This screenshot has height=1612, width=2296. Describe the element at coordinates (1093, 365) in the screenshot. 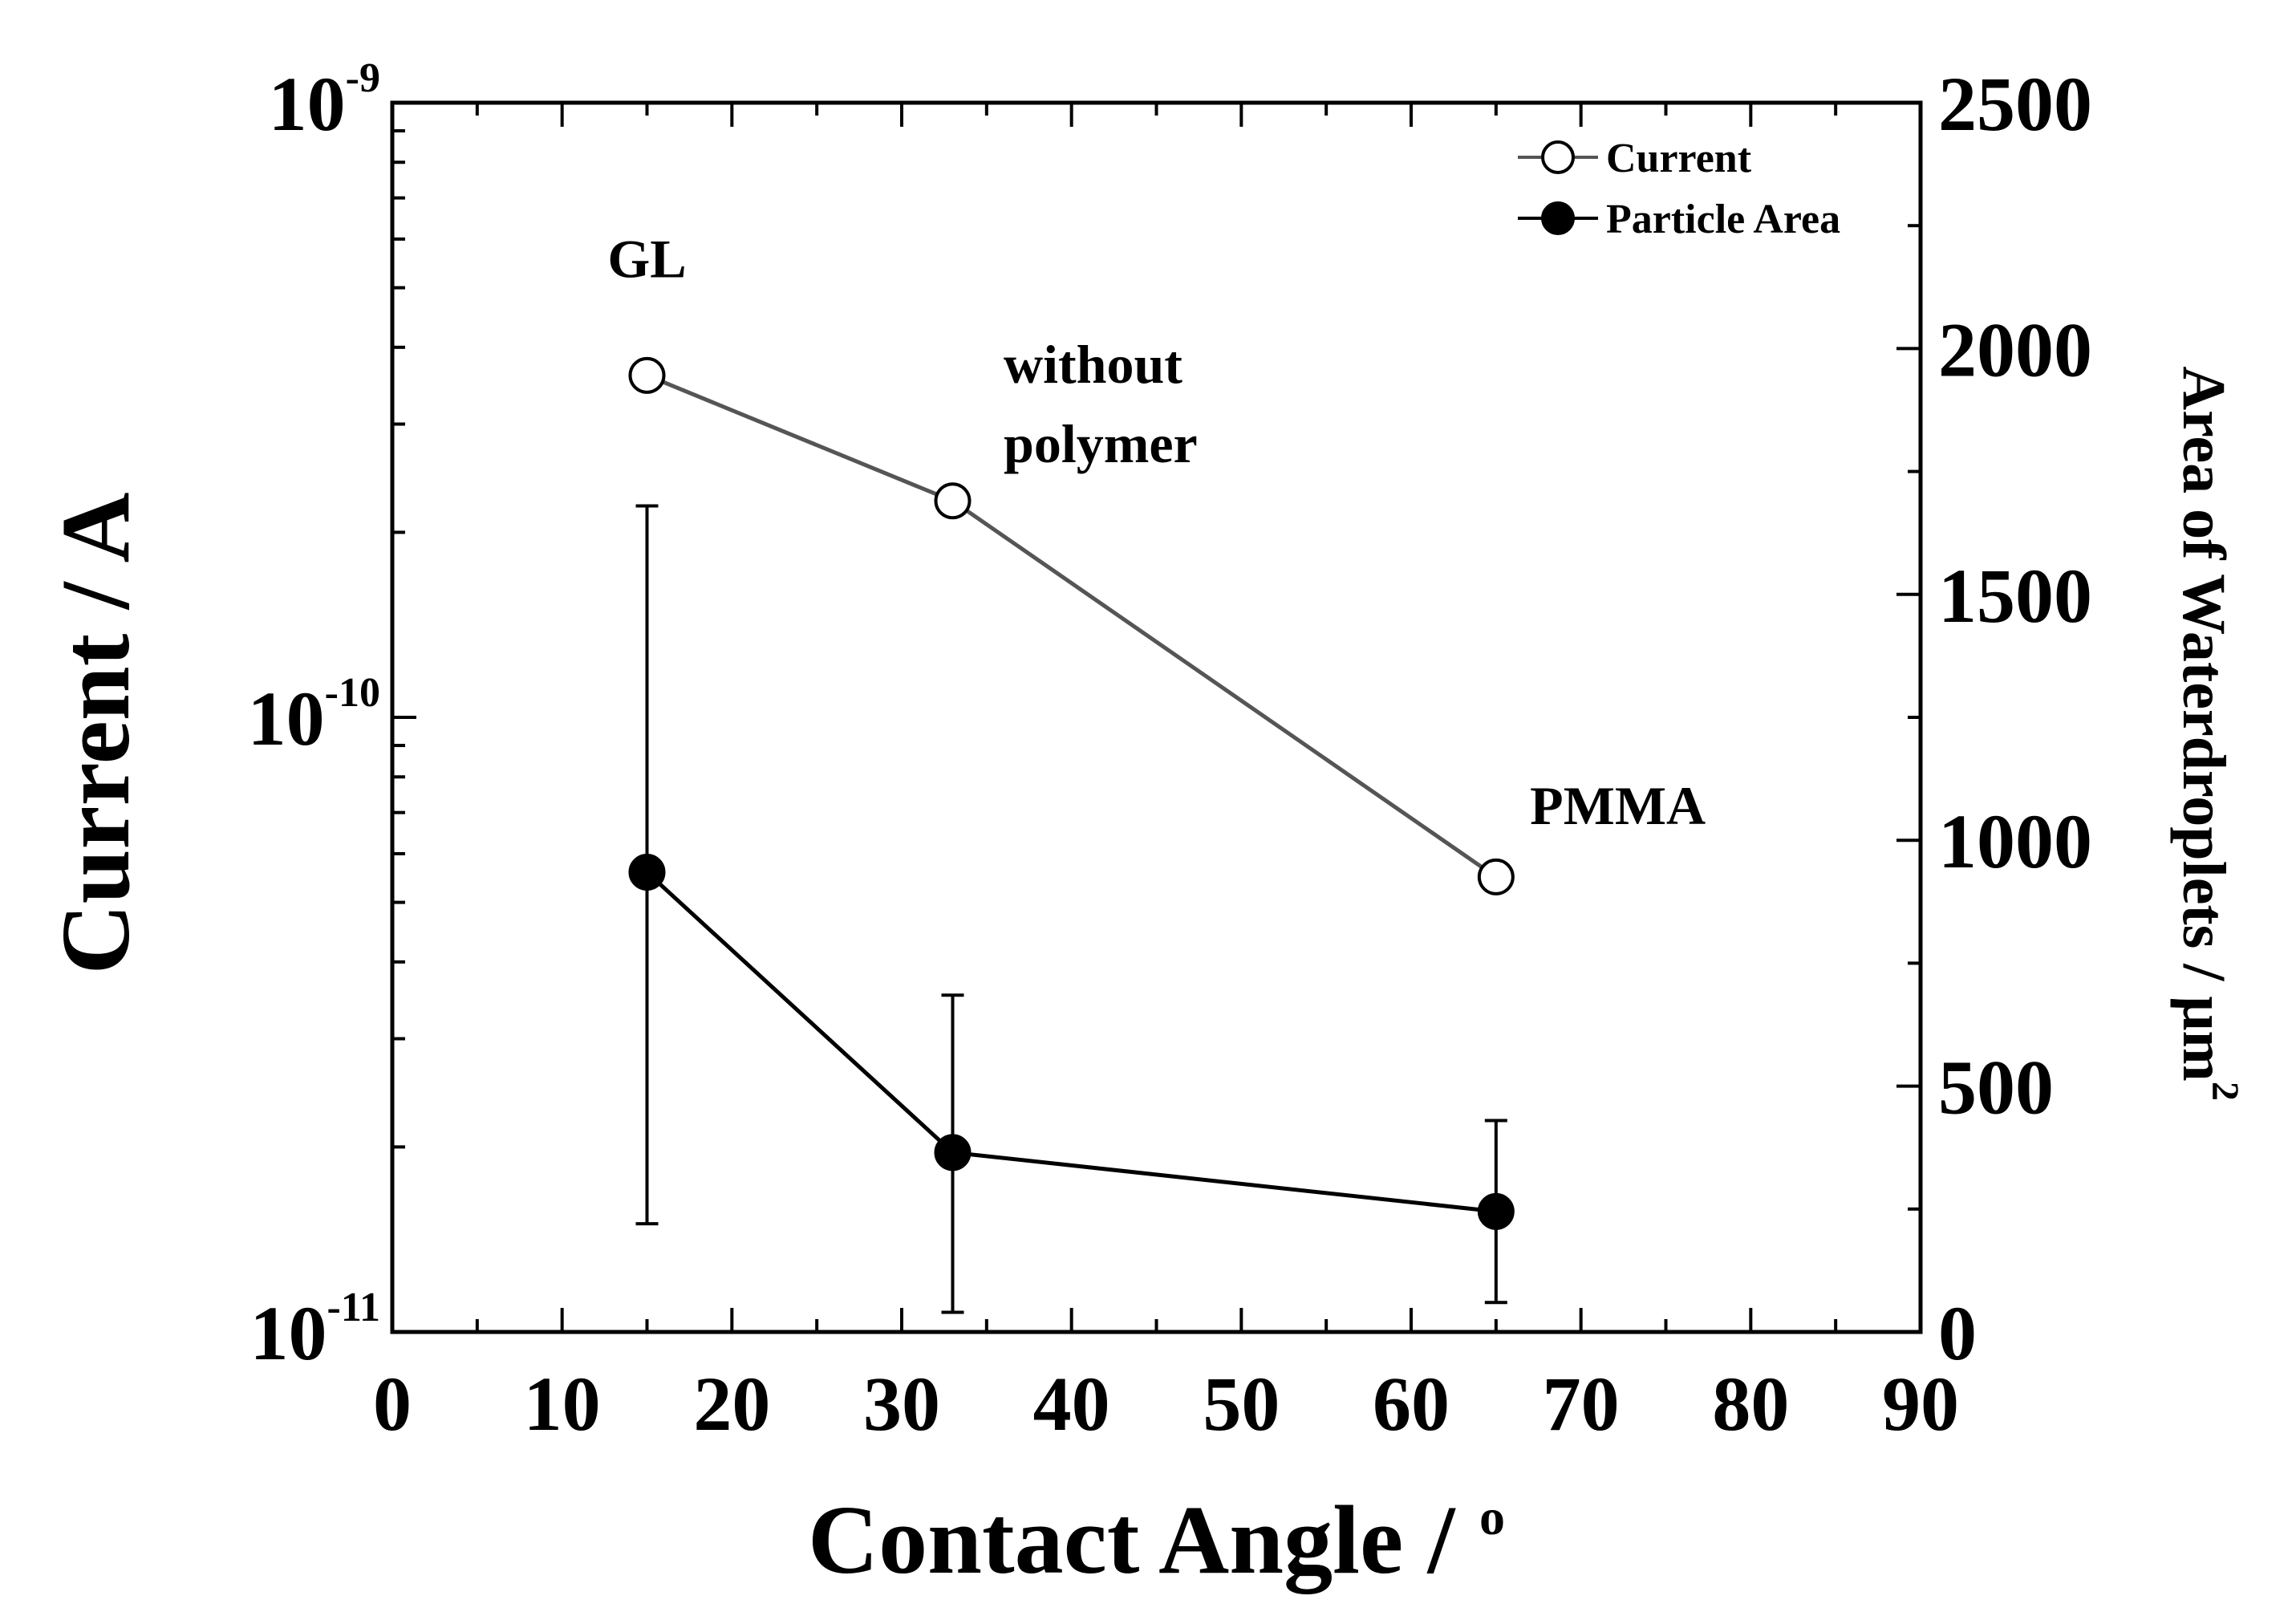

I see `annotation-label: without` at that location.